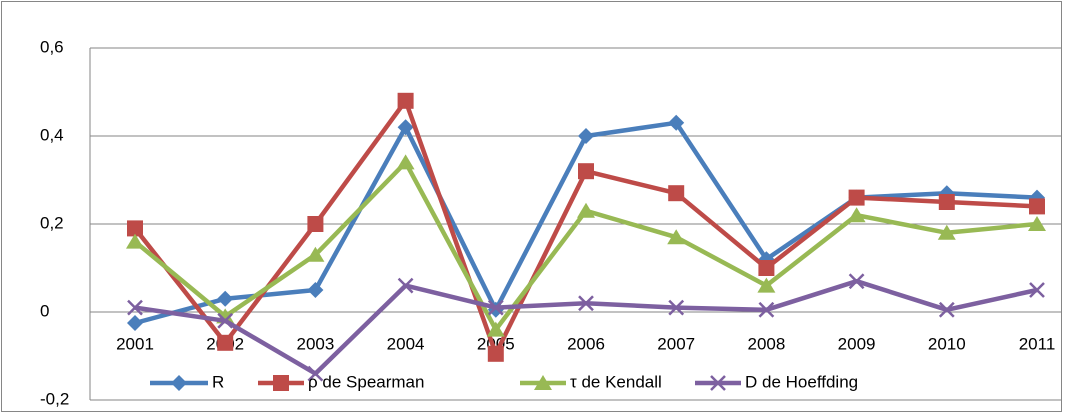  Describe the element at coordinates (676, 343) in the screenshot. I see `x-tick-label: 2007` at that location.